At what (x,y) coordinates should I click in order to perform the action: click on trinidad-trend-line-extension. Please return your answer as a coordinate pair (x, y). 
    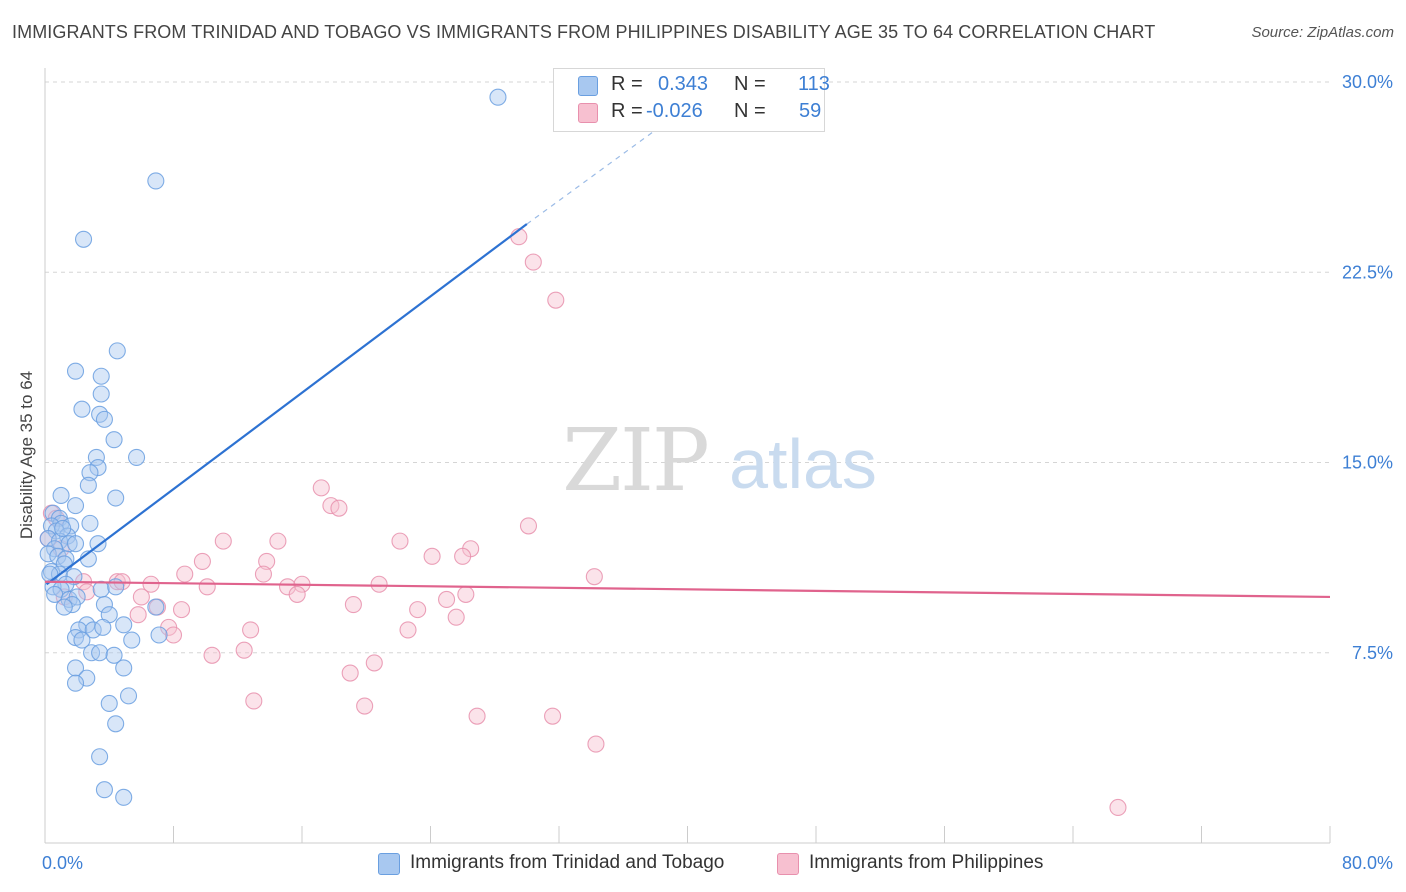
    Looking at the image, I should click on (591, 177).